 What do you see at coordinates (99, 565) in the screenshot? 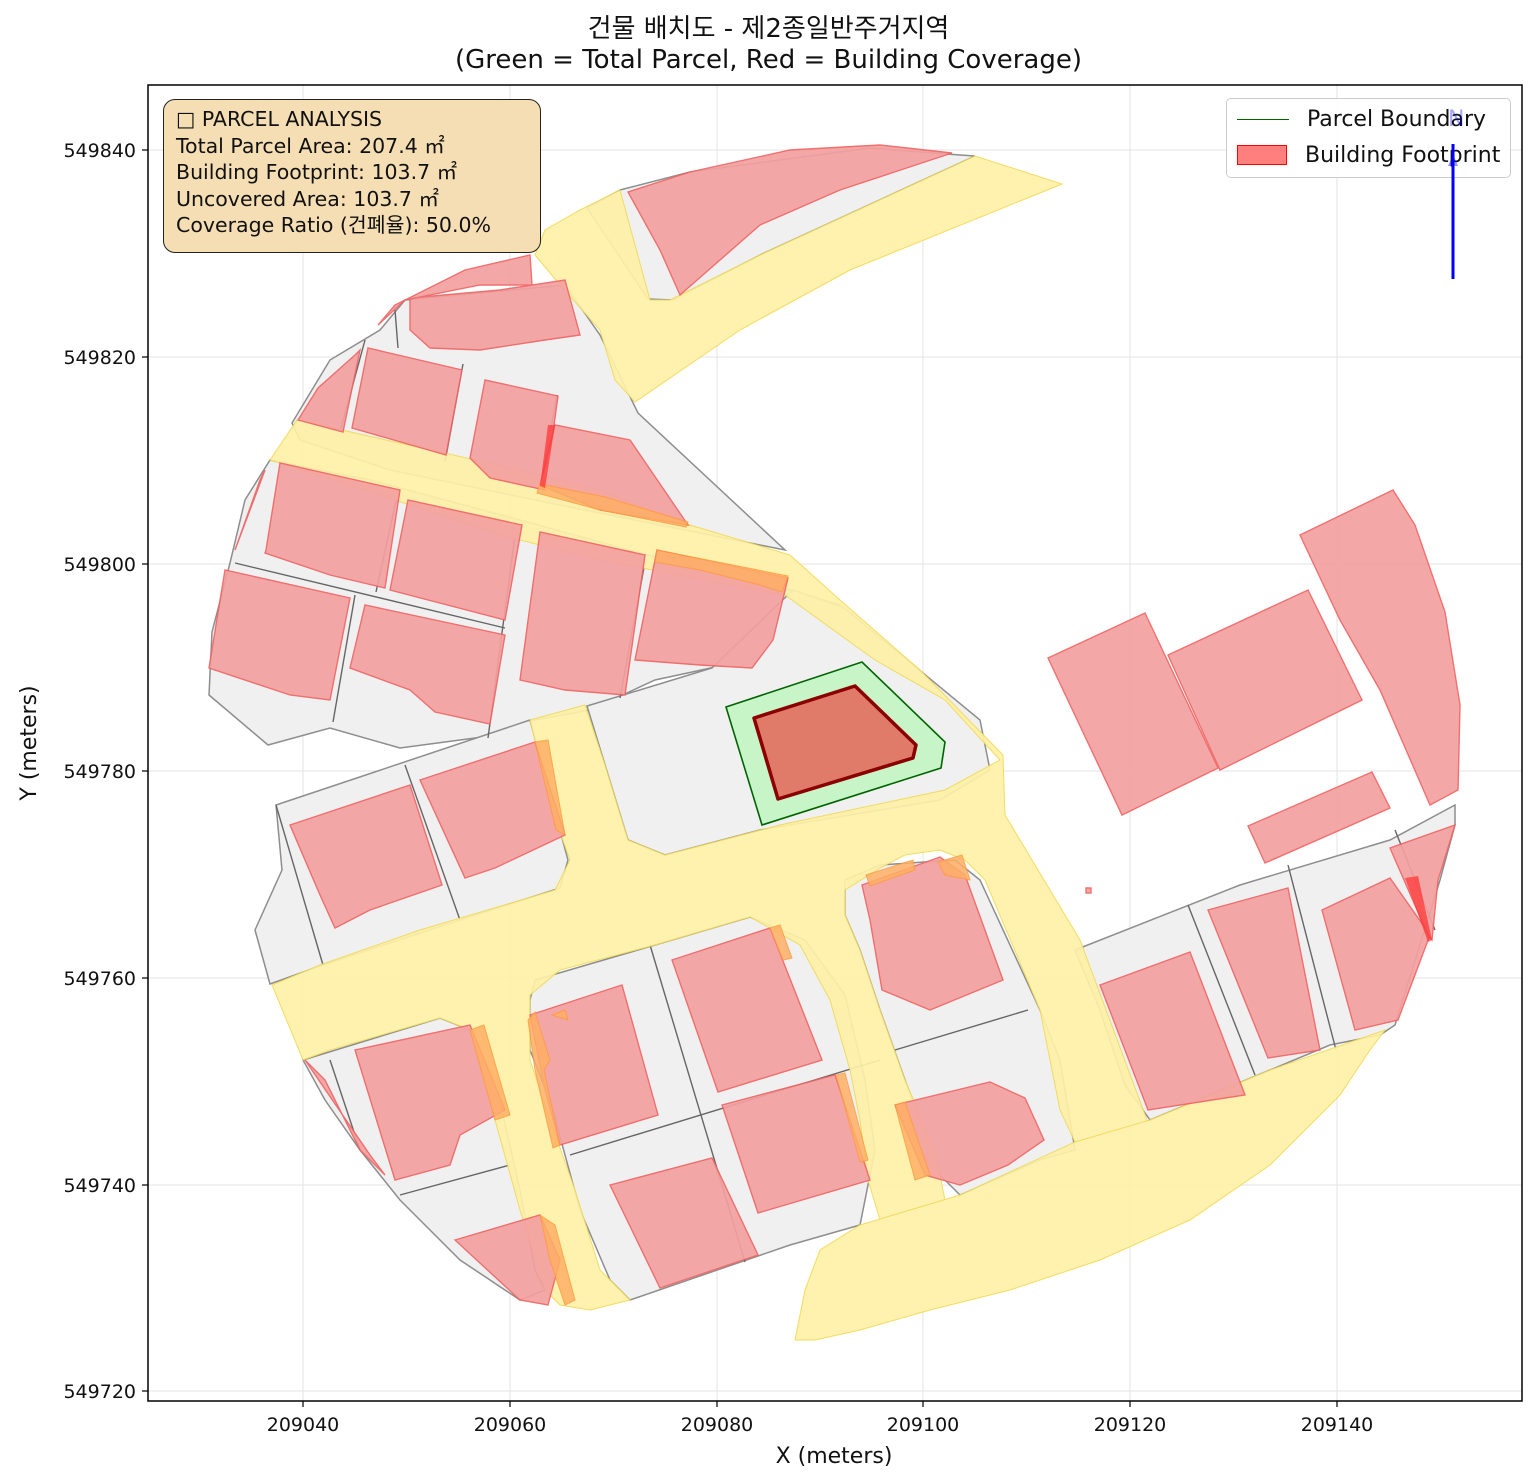
I see `y-tick-label: 549800` at bounding box center [99, 565].